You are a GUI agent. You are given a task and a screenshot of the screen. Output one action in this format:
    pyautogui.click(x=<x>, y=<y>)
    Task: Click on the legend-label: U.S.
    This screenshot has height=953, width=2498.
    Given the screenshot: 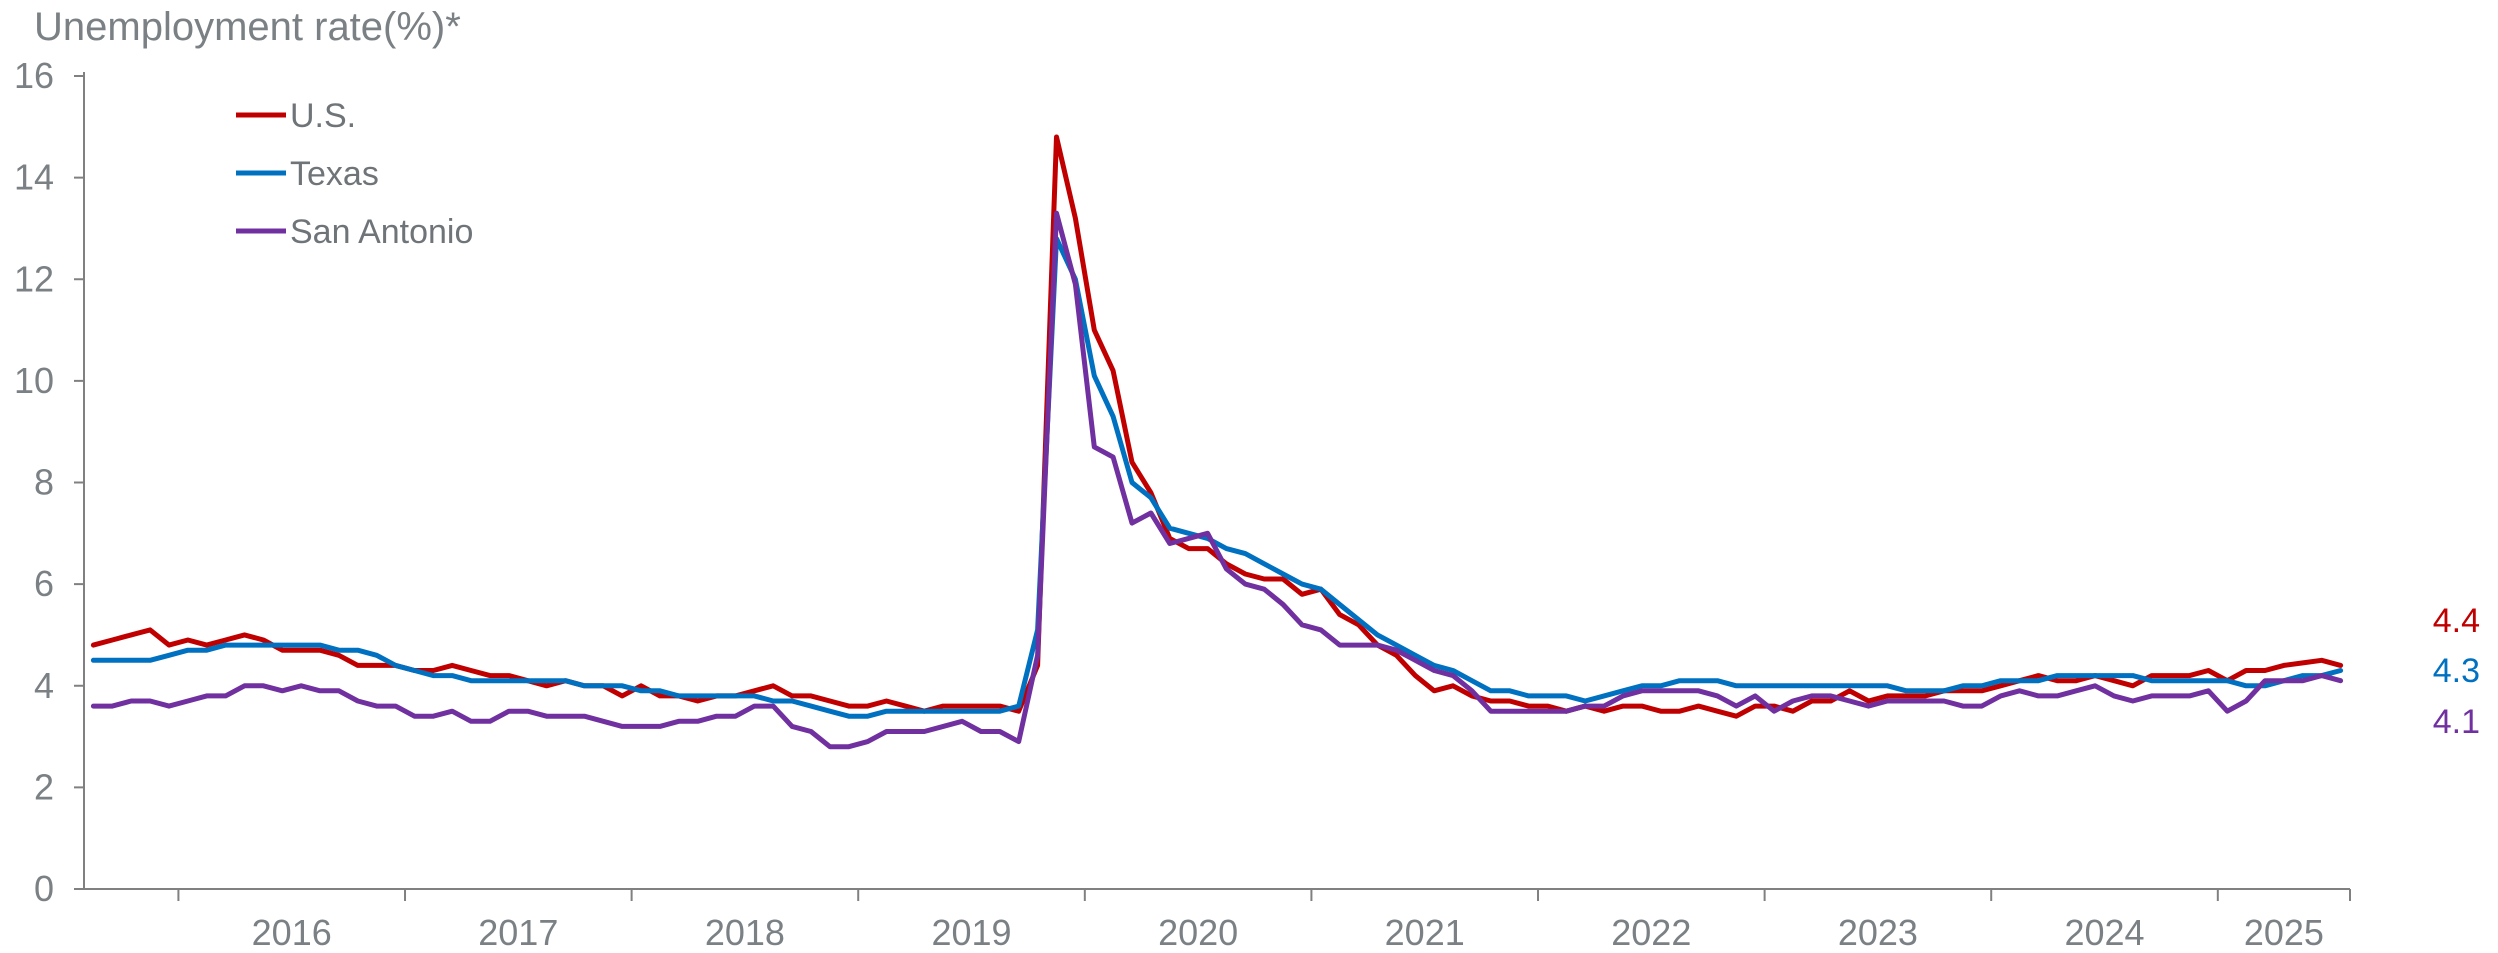 What is the action you would take?
    pyautogui.click(x=323, y=116)
    